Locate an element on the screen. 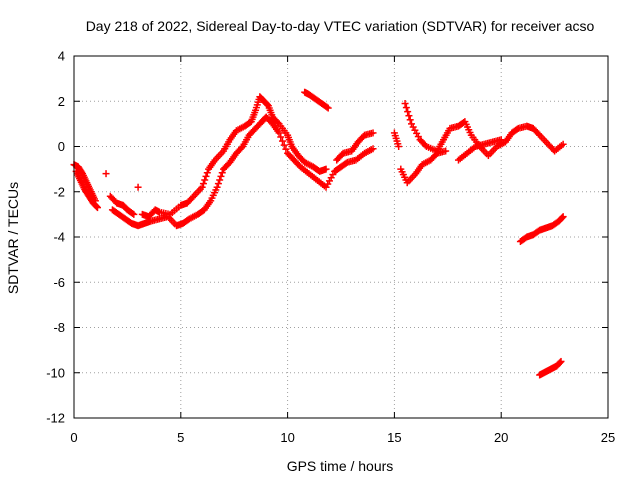  y-tick-label: 0 is located at coordinates (61, 146).